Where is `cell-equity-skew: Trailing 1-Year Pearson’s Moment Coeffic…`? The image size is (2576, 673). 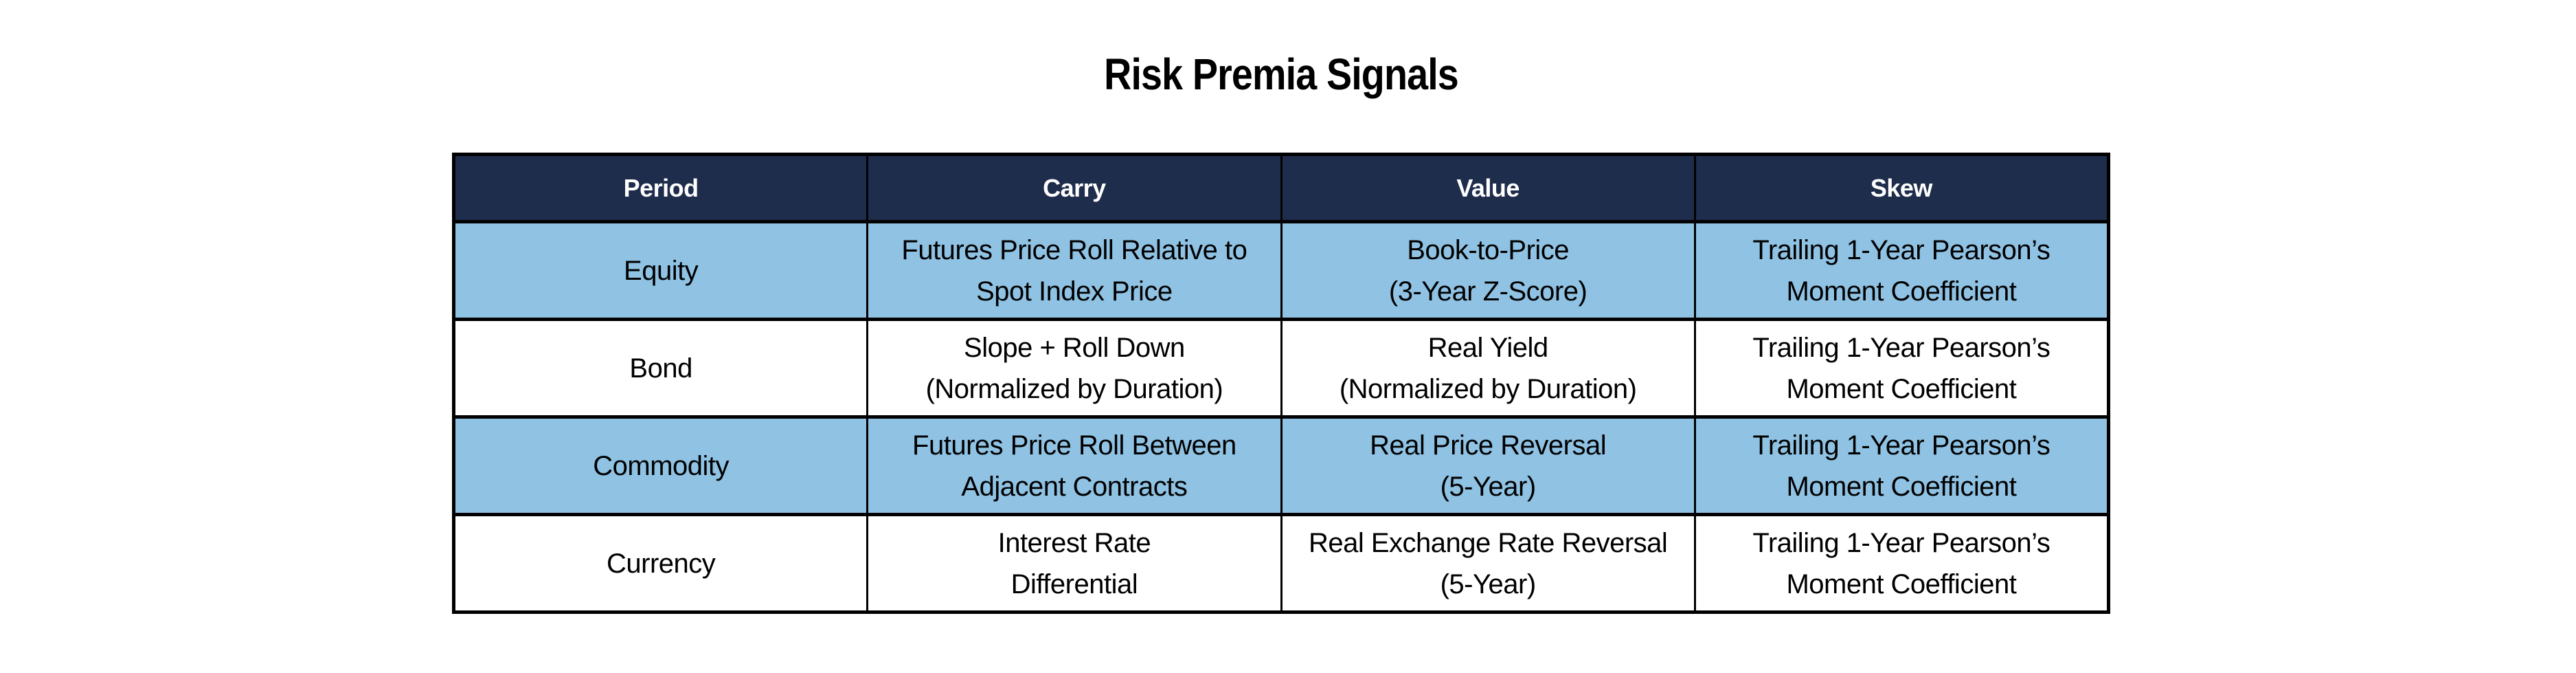
cell-equity-skew: Trailing 1-Year Pearson’s Moment Coeffic… is located at coordinates (1901, 270).